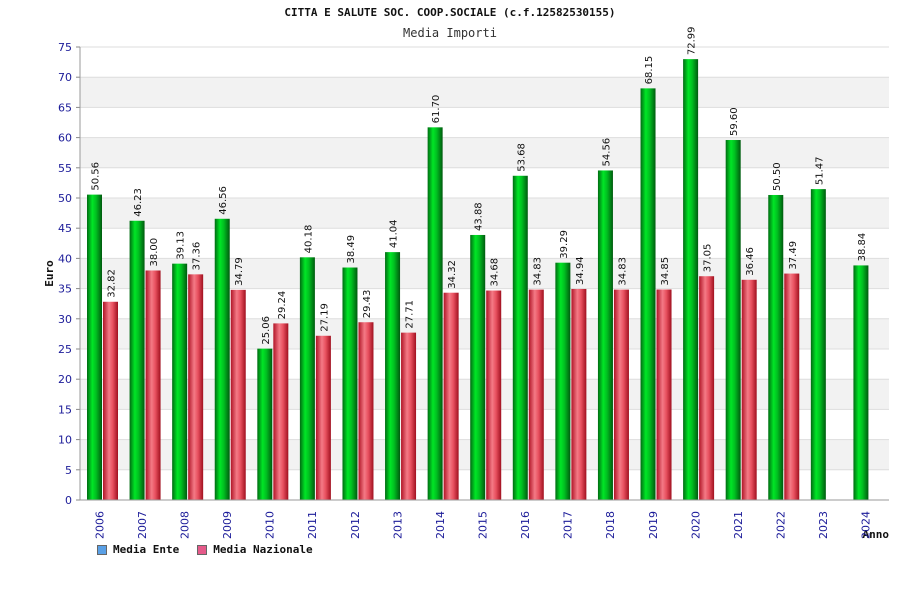  What do you see at coordinates (138, 202) in the screenshot?
I see `data-label-media-ente: 46.23` at bounding box center [138, 202].